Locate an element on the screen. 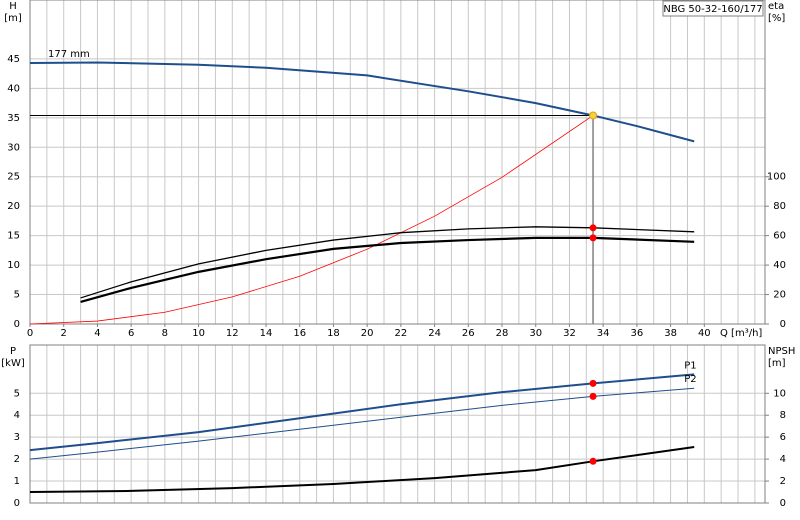 The width and height of the screenshot is (800, 520). y2-tick-label: 8 is located at coordinates (783, 415).